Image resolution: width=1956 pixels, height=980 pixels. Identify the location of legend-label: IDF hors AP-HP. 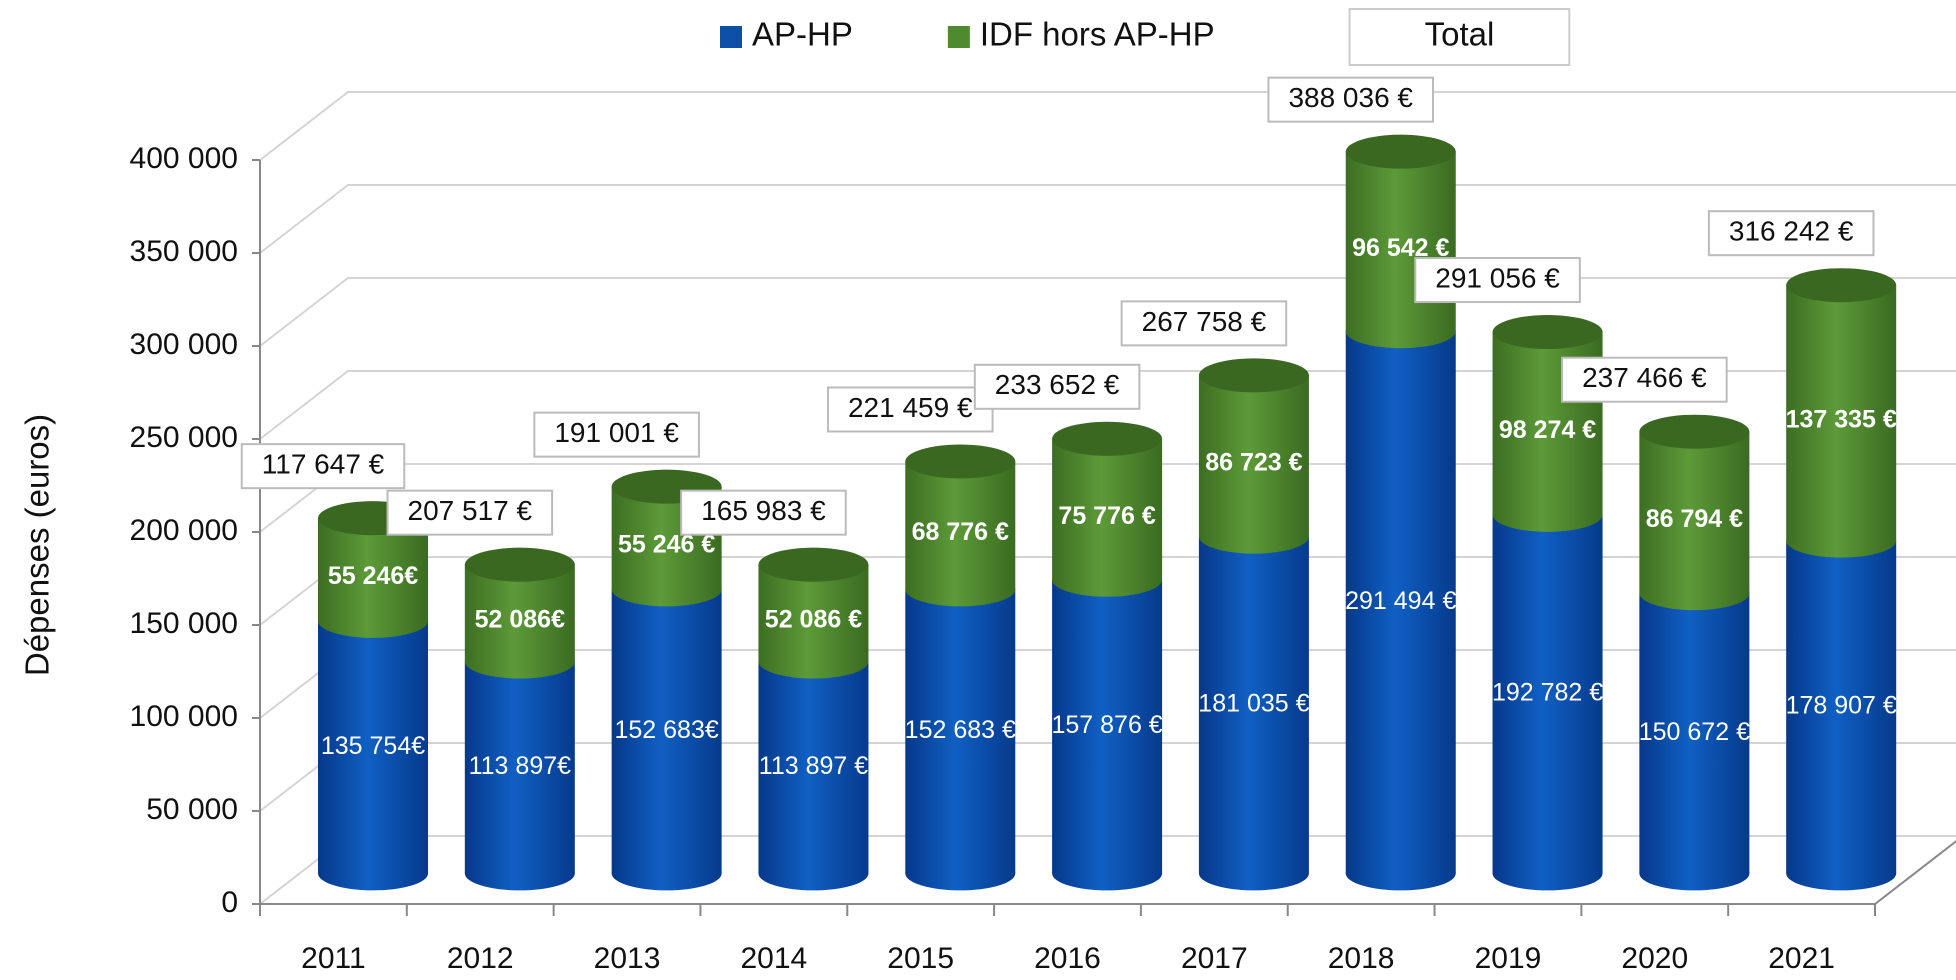
(1097, 34).